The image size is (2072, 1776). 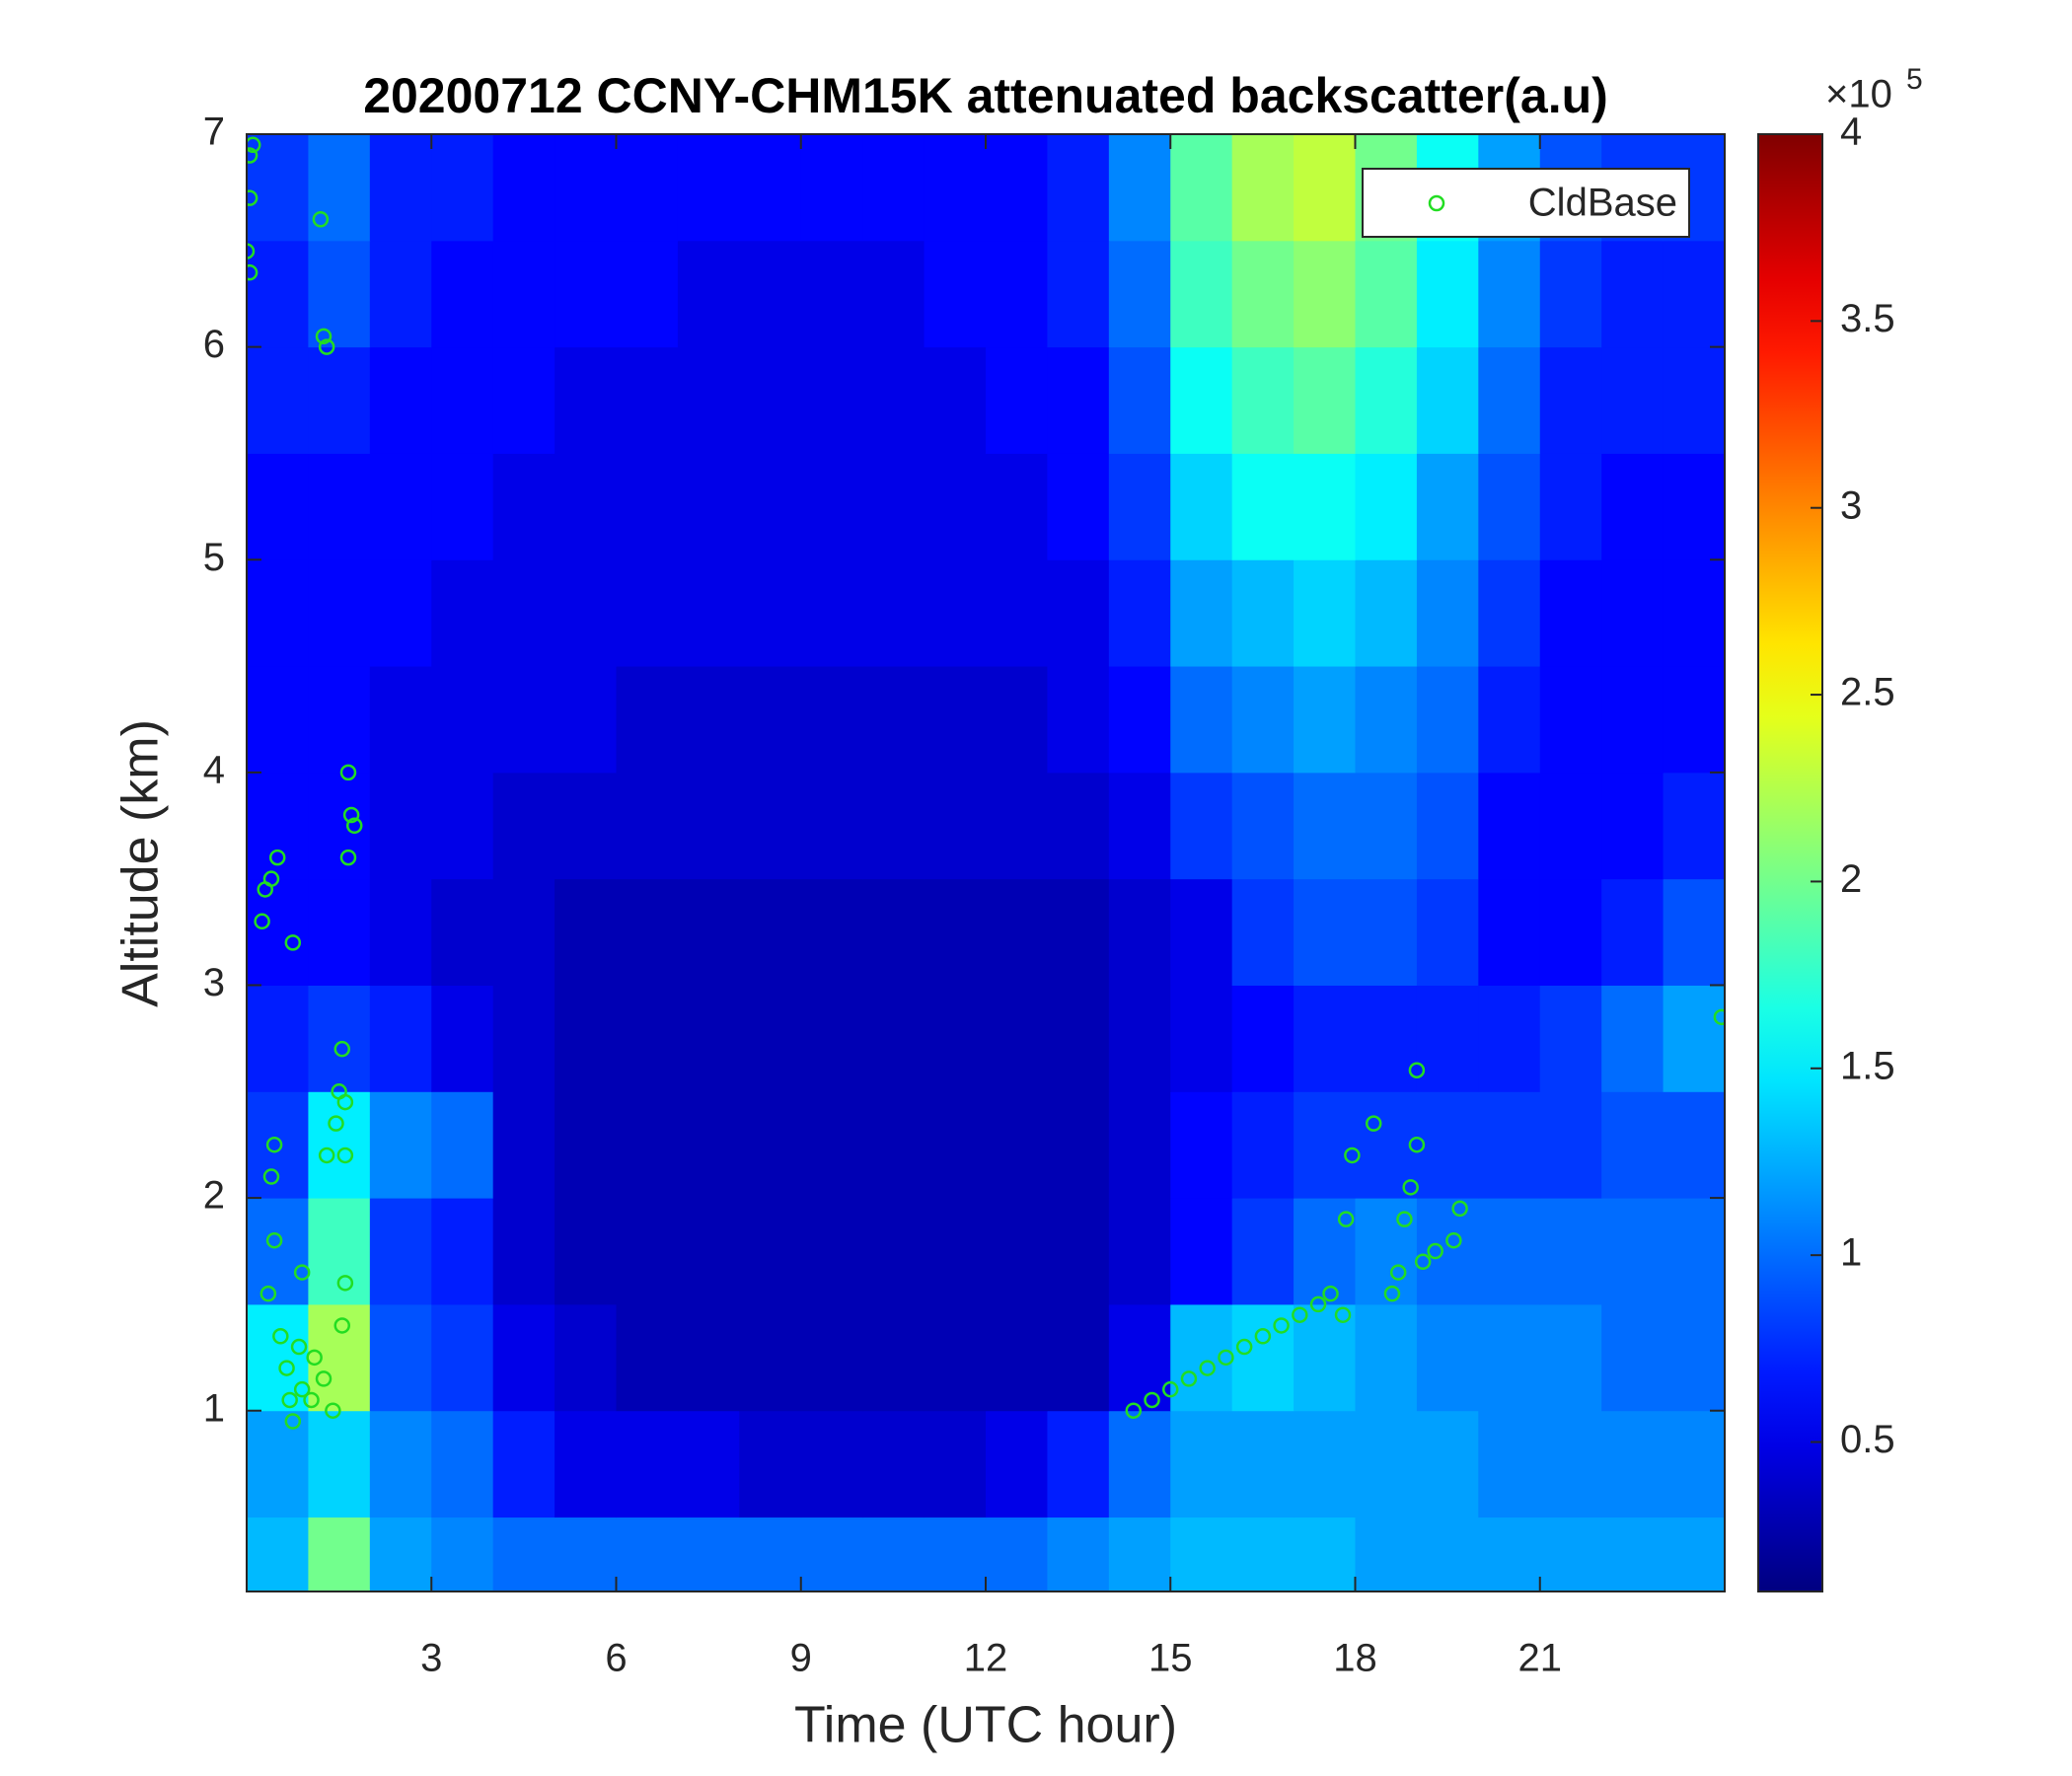 What do you see at coordinates (214, 983) in the screenshot?
I see `y-tick-label: 3` at bounding box center [214, 983].